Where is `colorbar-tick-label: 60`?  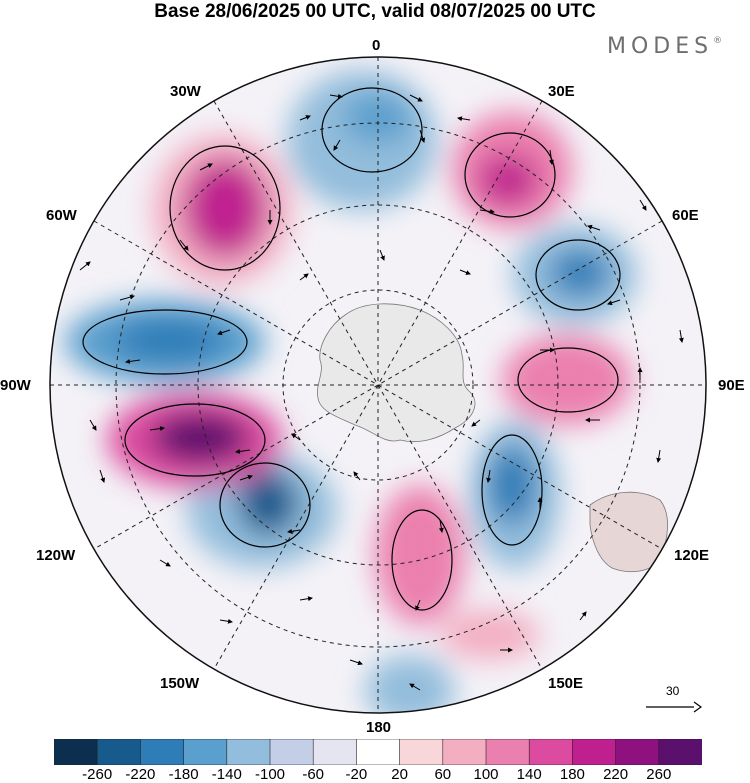 colorbar-tick-label: 60 is located at coordinates (443, 774).